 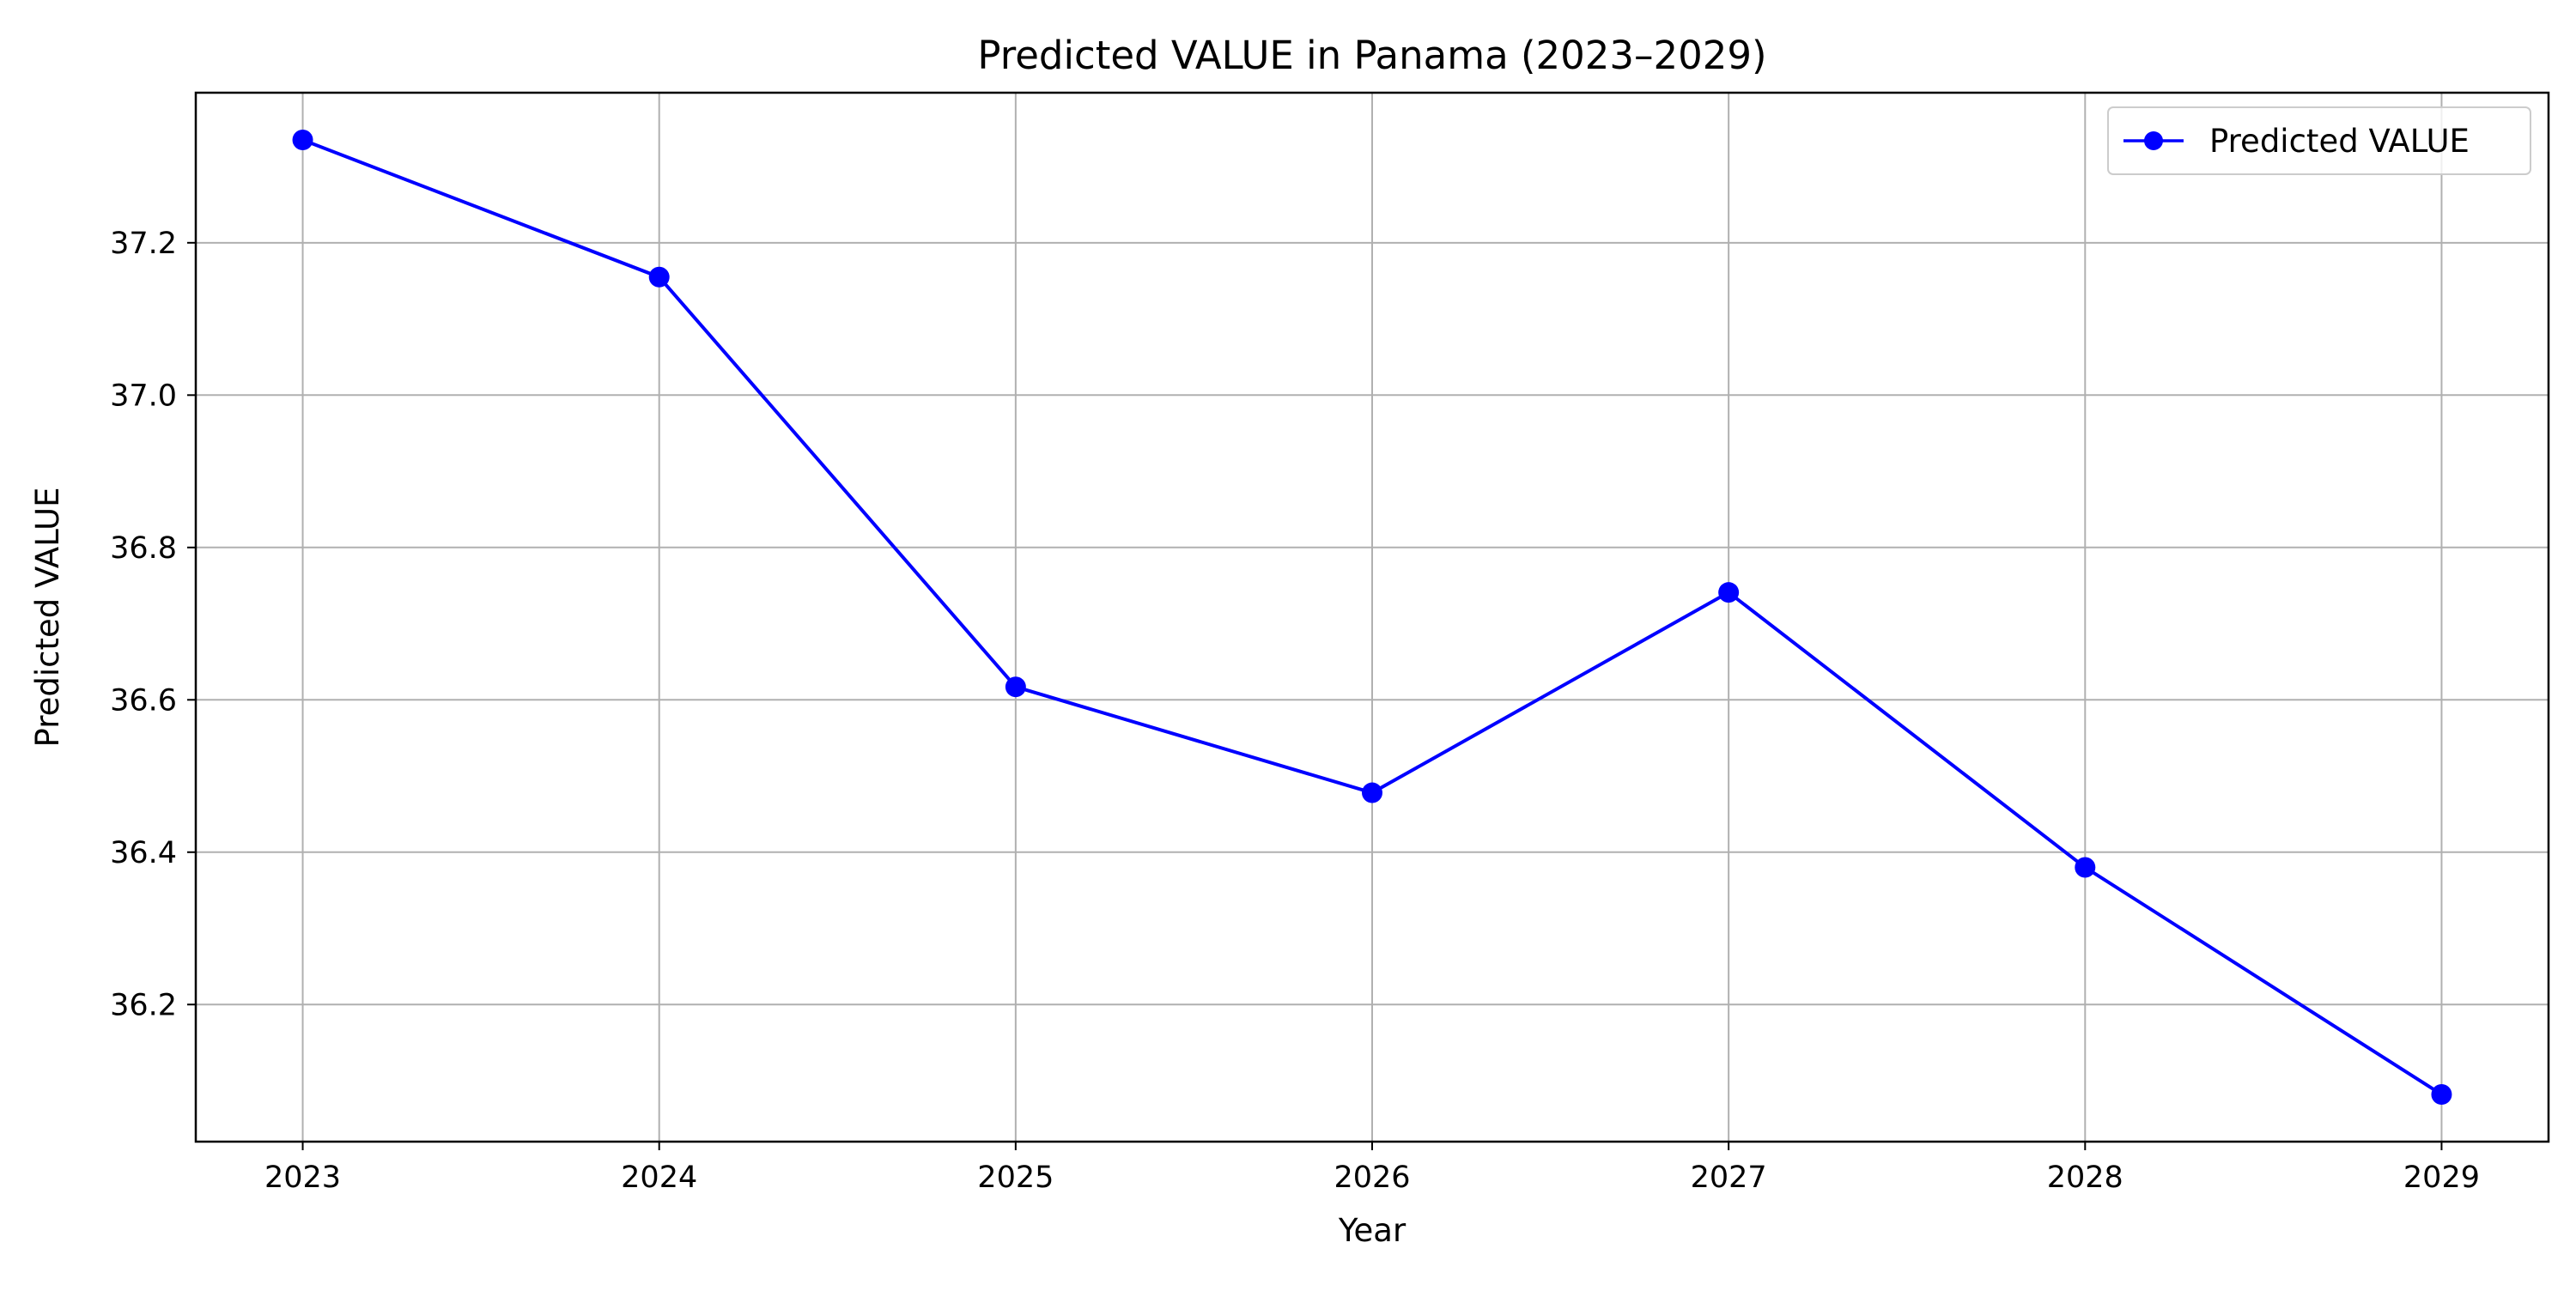 What do you see at coordinates (143, 244) in the screenshot?
I see `y-tick-label: 37.2` at bounding box center [143, 244].